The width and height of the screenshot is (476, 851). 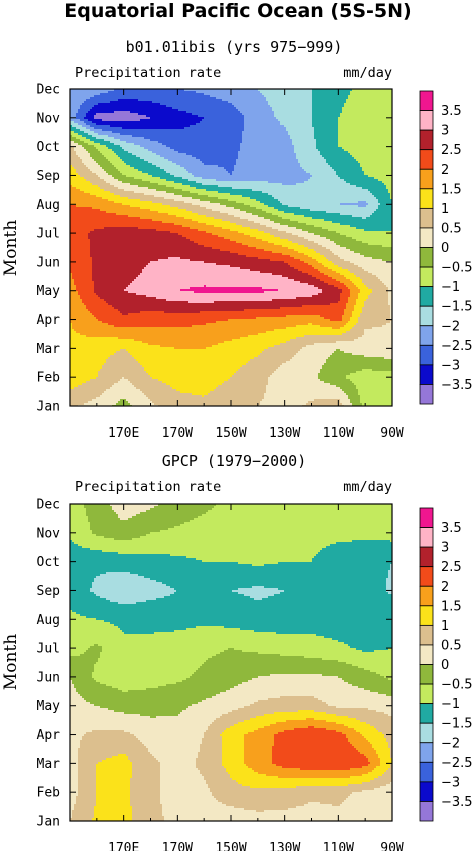 I want to click on panel-top-units-label: mm/day, so click(x=367, y=73).